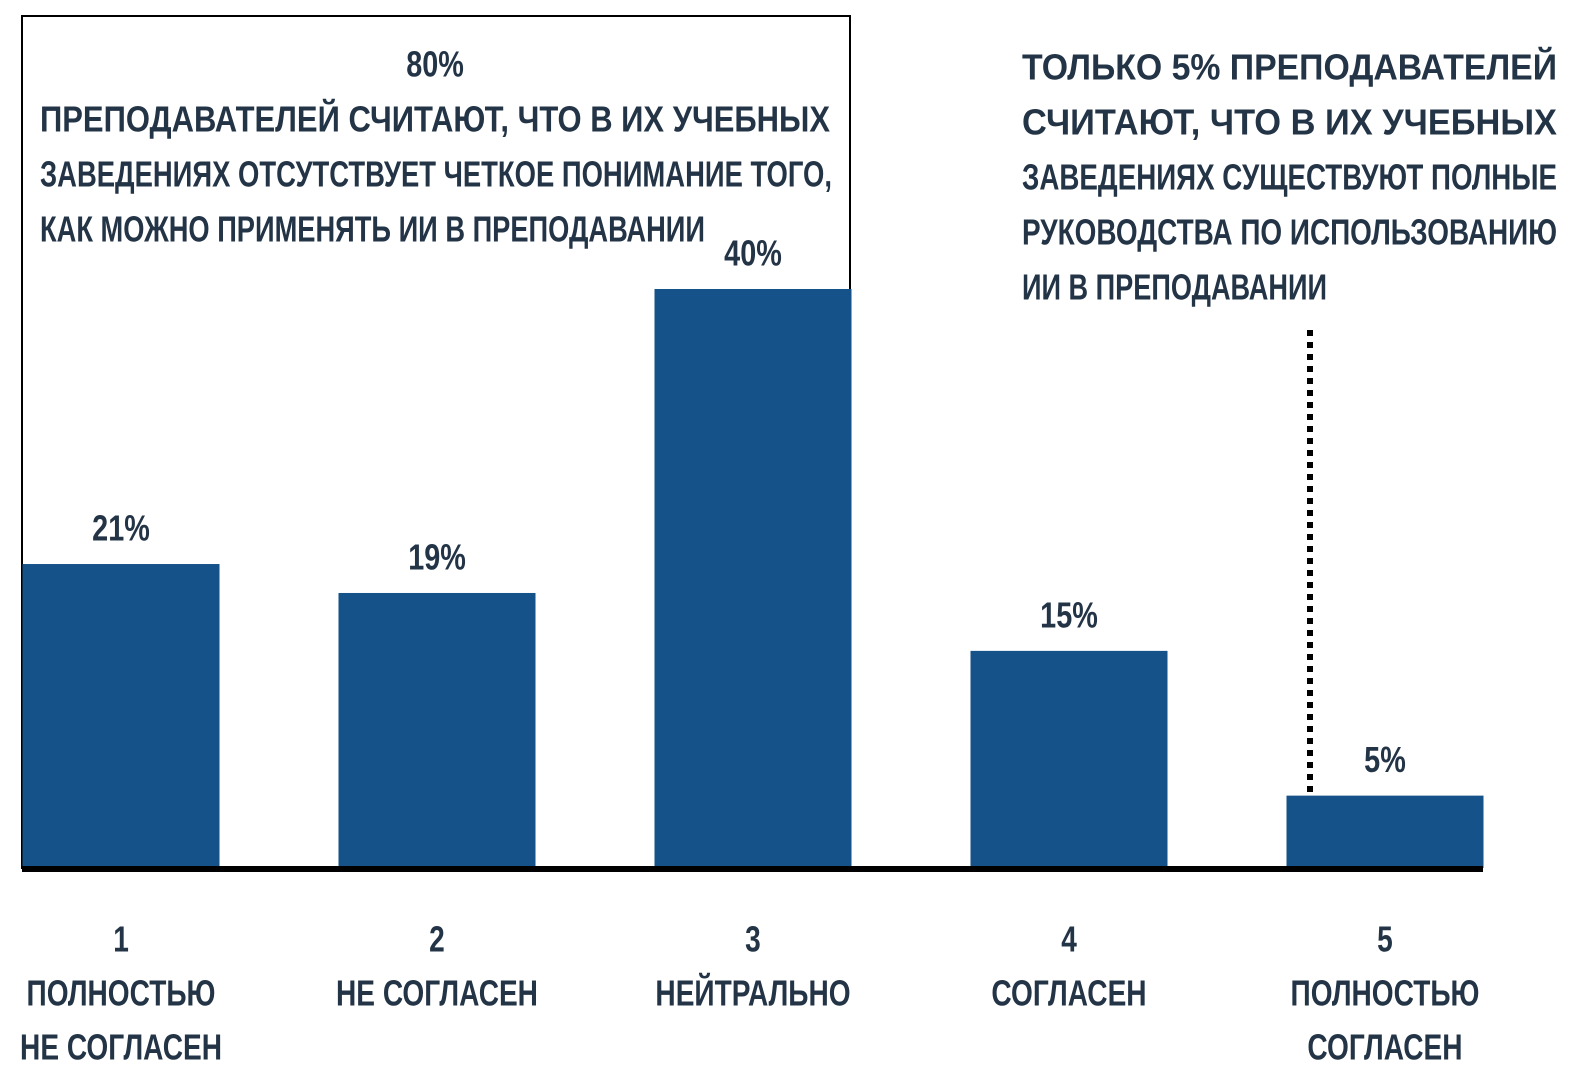 Image resolution: width=1580 pixels, height=1078 pixels. I want to click on annotation-text: ЗАВЕДЕНИЯХ СУЩЕСТВУЮТ ПОЛНЫЕ, so click(1289, 177).